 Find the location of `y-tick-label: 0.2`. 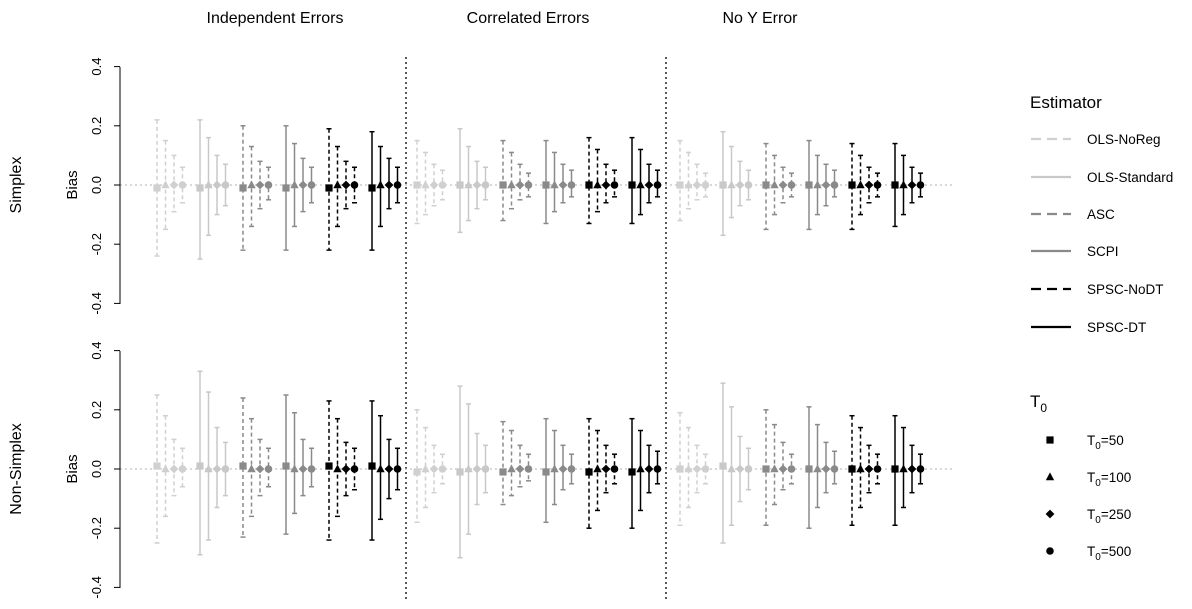

y-tick-label: 0.2 is located at coordinates (96, 126).